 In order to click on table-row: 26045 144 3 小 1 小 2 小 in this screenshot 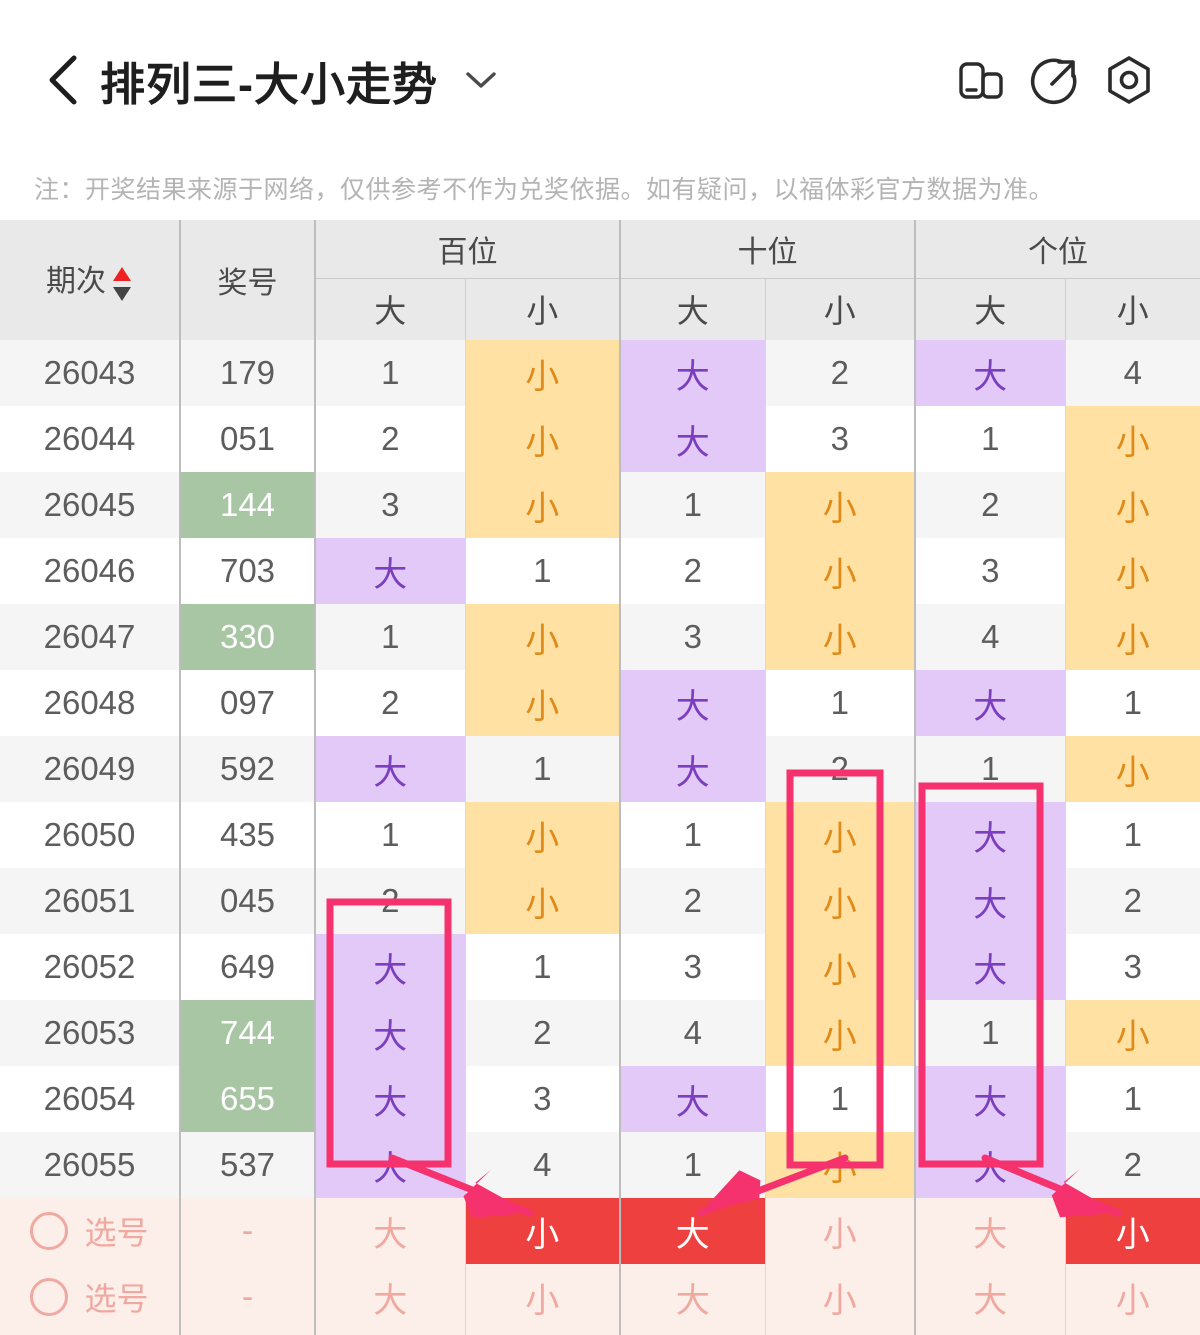, I will do `click(600, 505)`.